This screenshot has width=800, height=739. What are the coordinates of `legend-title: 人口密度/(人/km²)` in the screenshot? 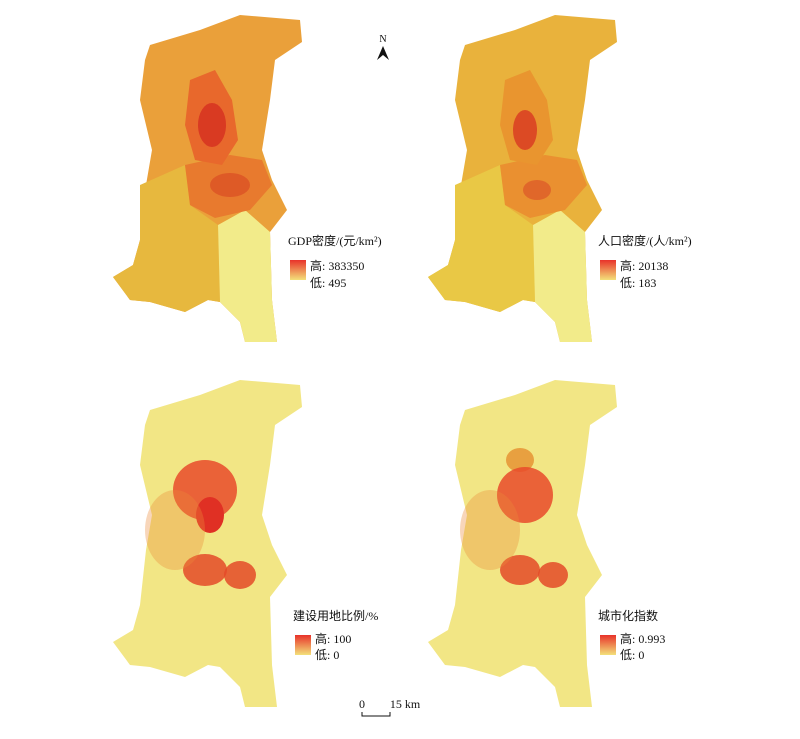 It's located at (645, 240).